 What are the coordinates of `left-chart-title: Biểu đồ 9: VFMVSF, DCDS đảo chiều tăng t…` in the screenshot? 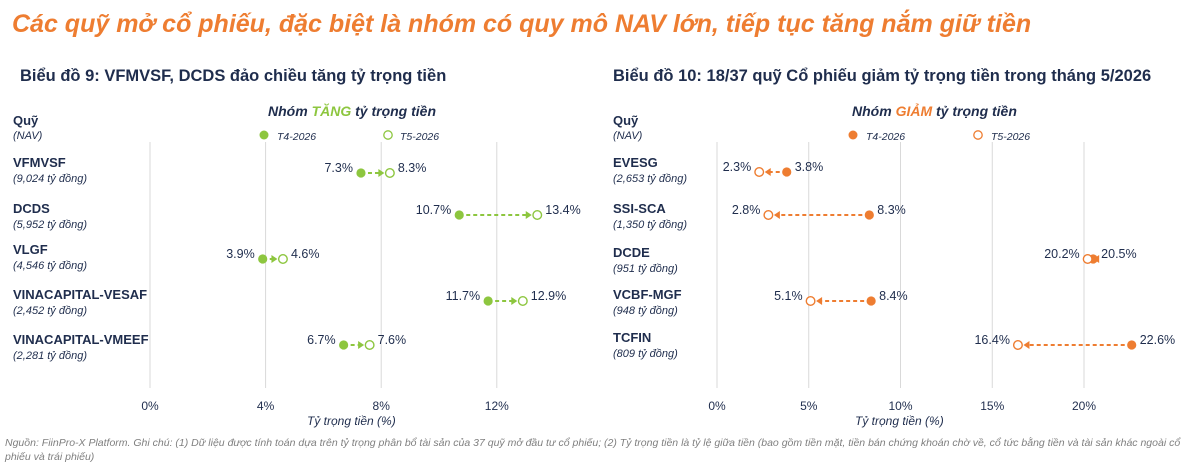 It's located at (233, 76).